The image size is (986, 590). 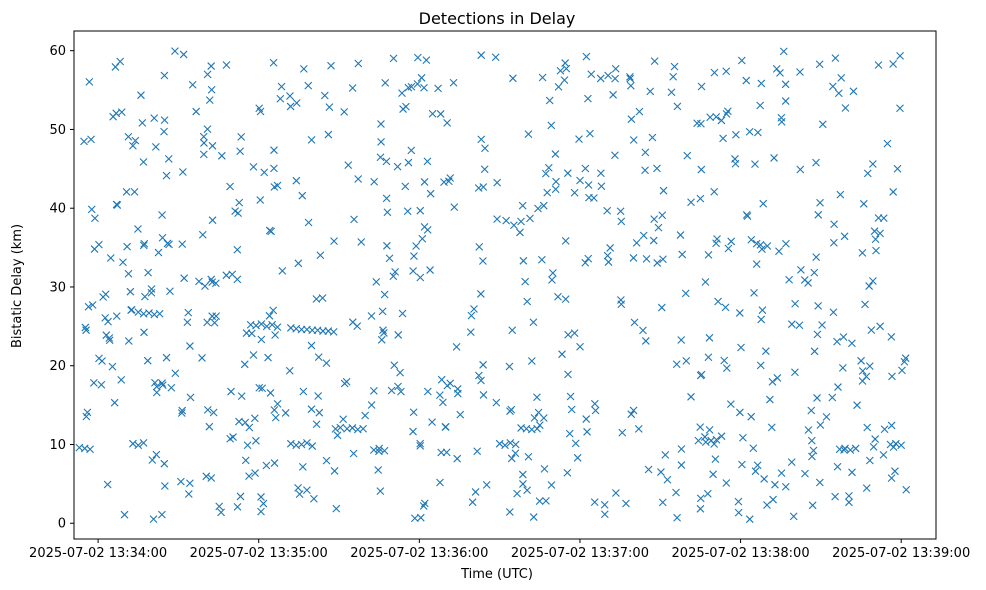 What do you see at coordinates (580, 553) in the screenshot?
I see `x-tick-label: 2025-07-02 13:37:00` at bounding box center [580, 553].